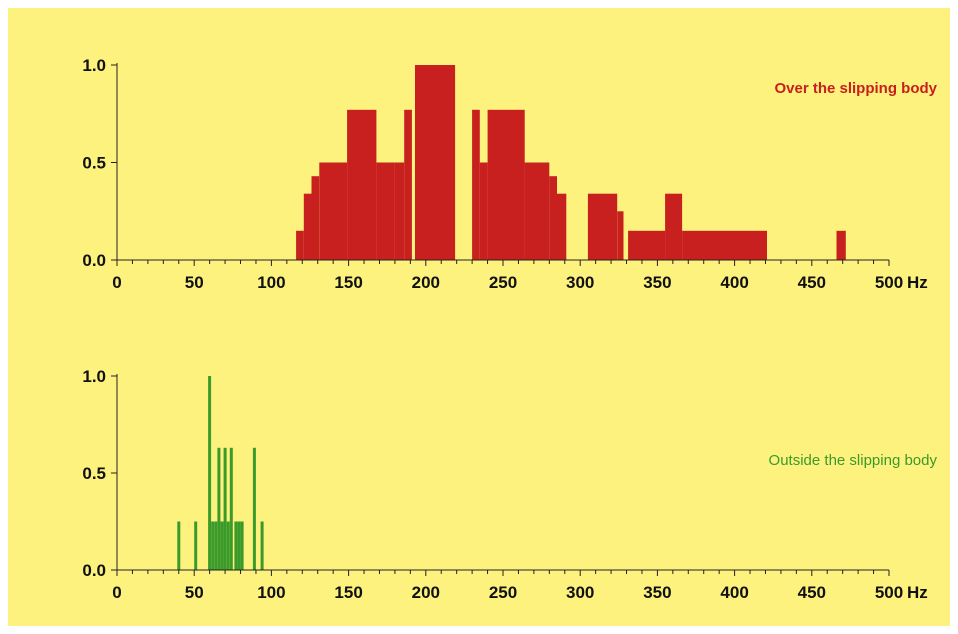 The width and height of the screenshot is (958, 634). What do you see at coordinates (734, 592) in the screenshot?
I see `chart2-x-tick-label-400: 400` at bounding box center [734, 592].